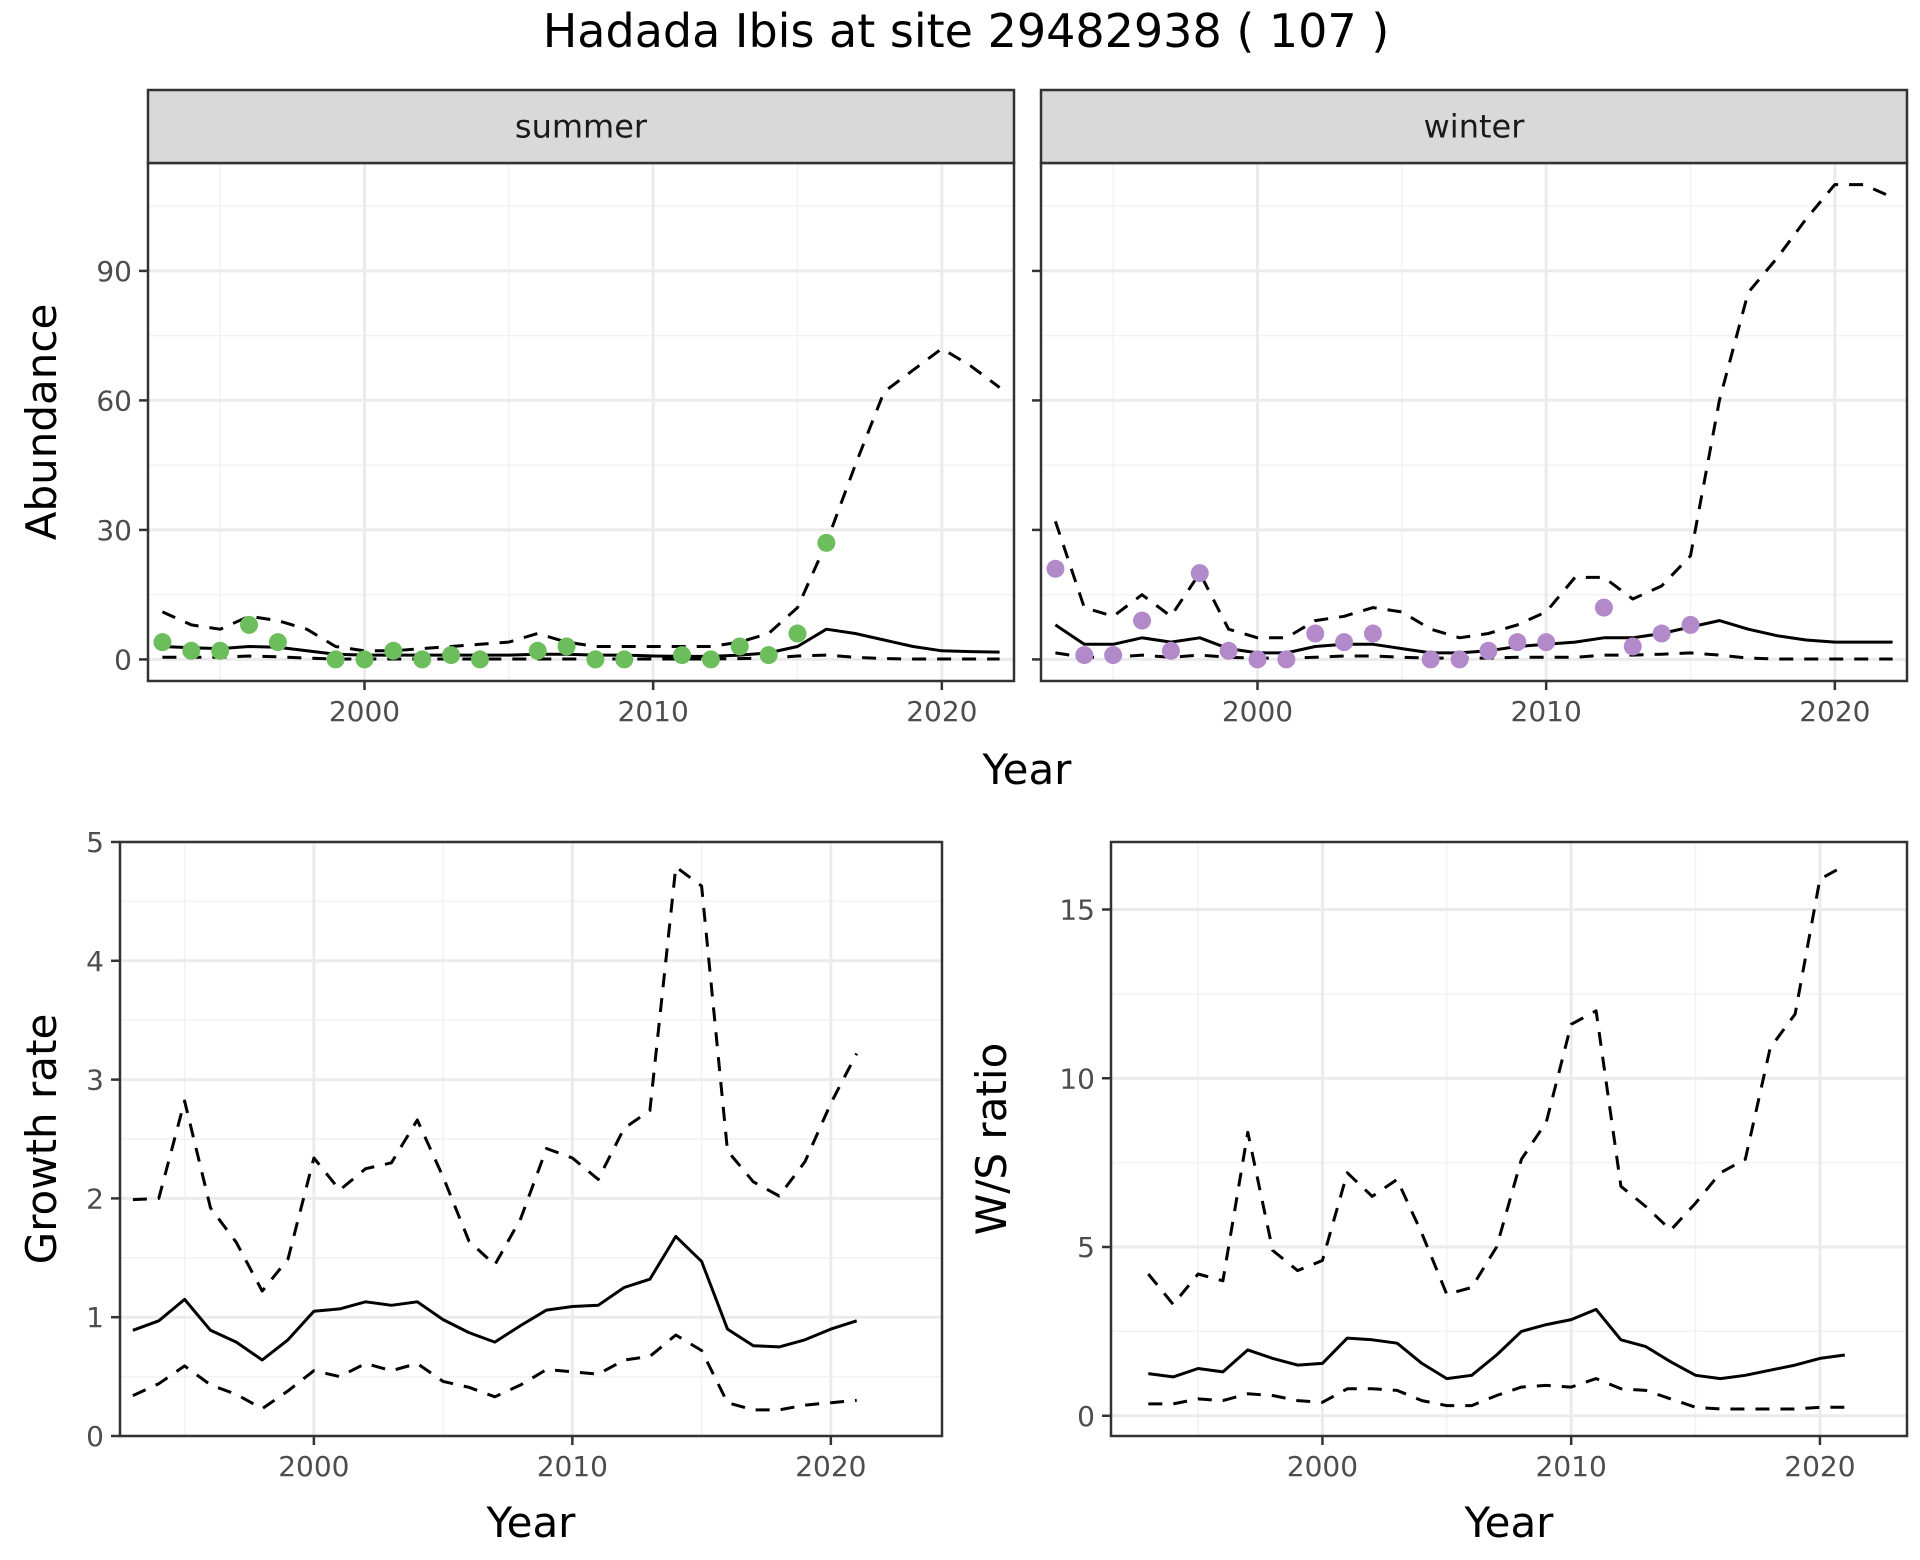 The width and height of the screenshot is (1920, 1560). I want to click on facet-strip-label: winter, so click(1475, 127).